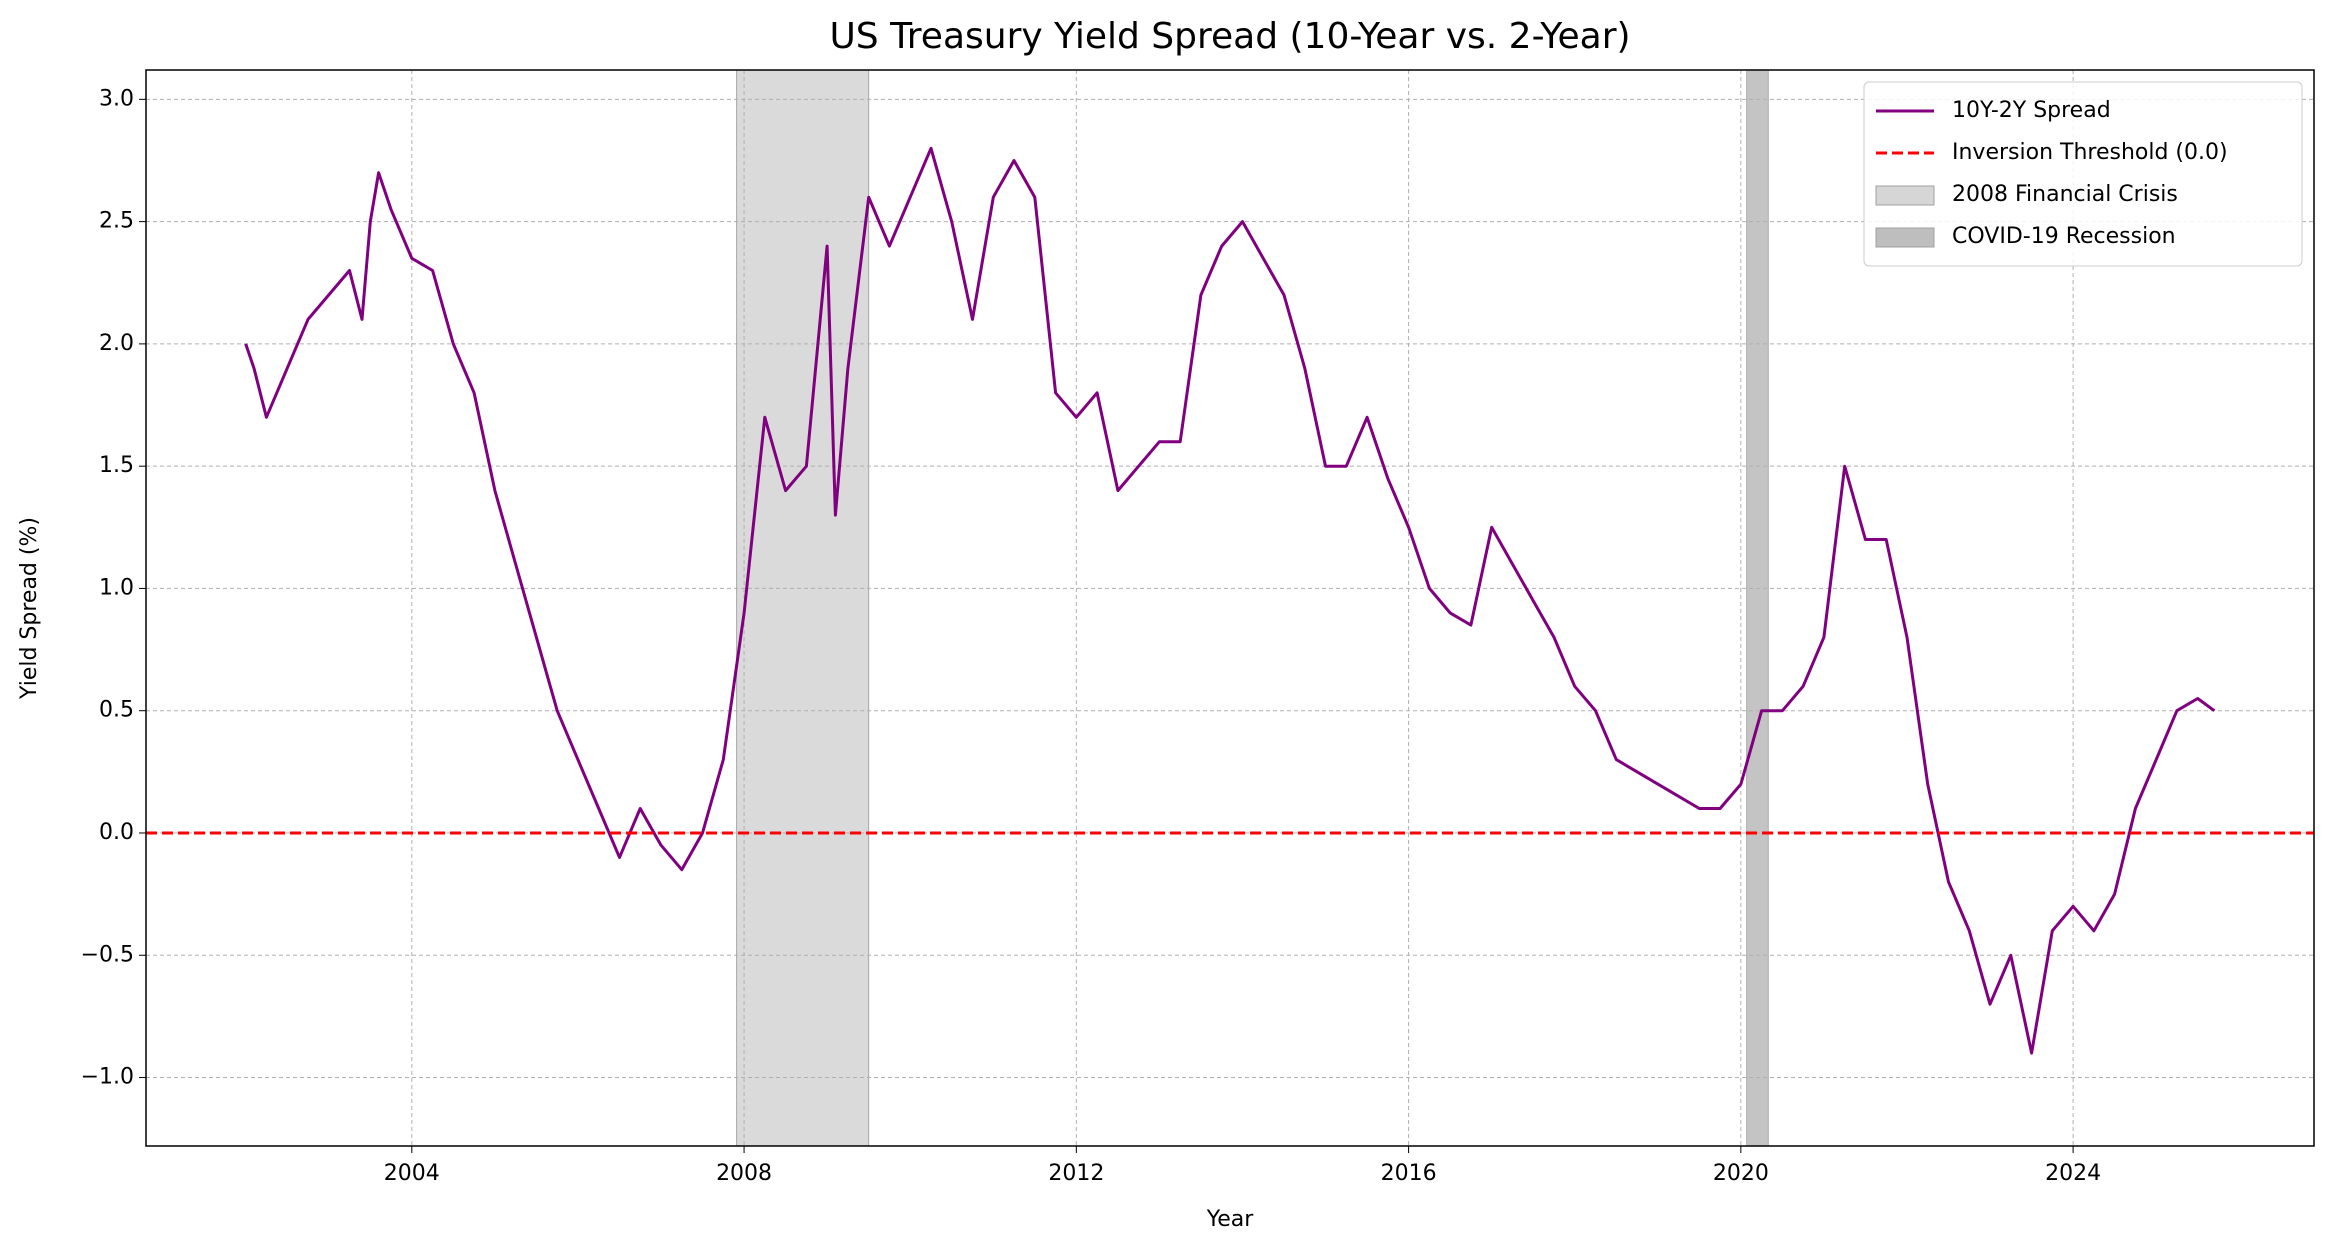  Describe the element at coordinates (412, 1173) in the screenshot. I see `x-tick-label: 2004` at that location.